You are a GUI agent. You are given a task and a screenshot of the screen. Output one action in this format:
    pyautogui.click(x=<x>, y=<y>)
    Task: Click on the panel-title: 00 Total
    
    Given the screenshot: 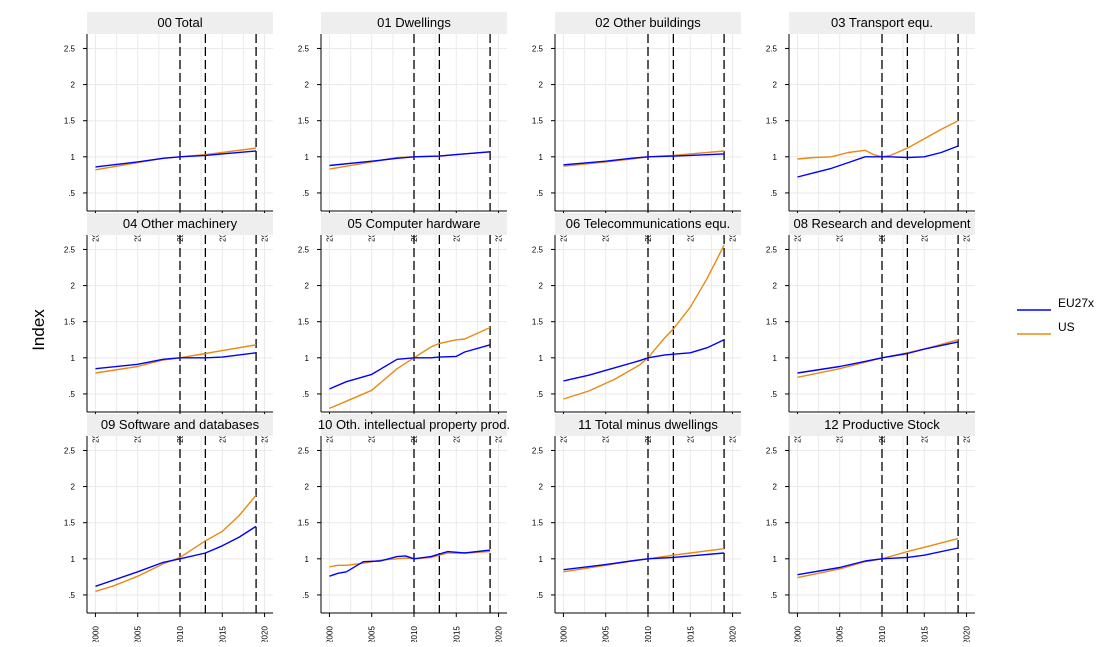 What is the action you would take?
    pyautogui.click(x=179, y=22)
    